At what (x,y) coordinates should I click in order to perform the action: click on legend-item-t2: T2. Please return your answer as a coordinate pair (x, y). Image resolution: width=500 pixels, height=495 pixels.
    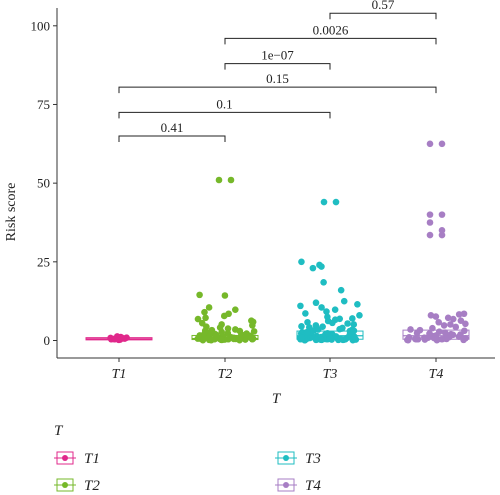
    Looking at the image, I should click on (77, 486).